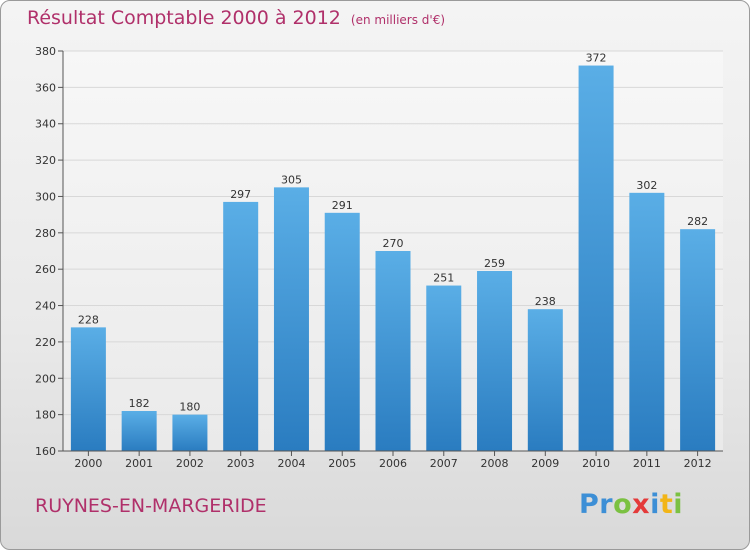  What do you see at coordinates (444, 463) in the screenshot?
I see `x-tick-label: 2007` at bounding box center [444, 463].